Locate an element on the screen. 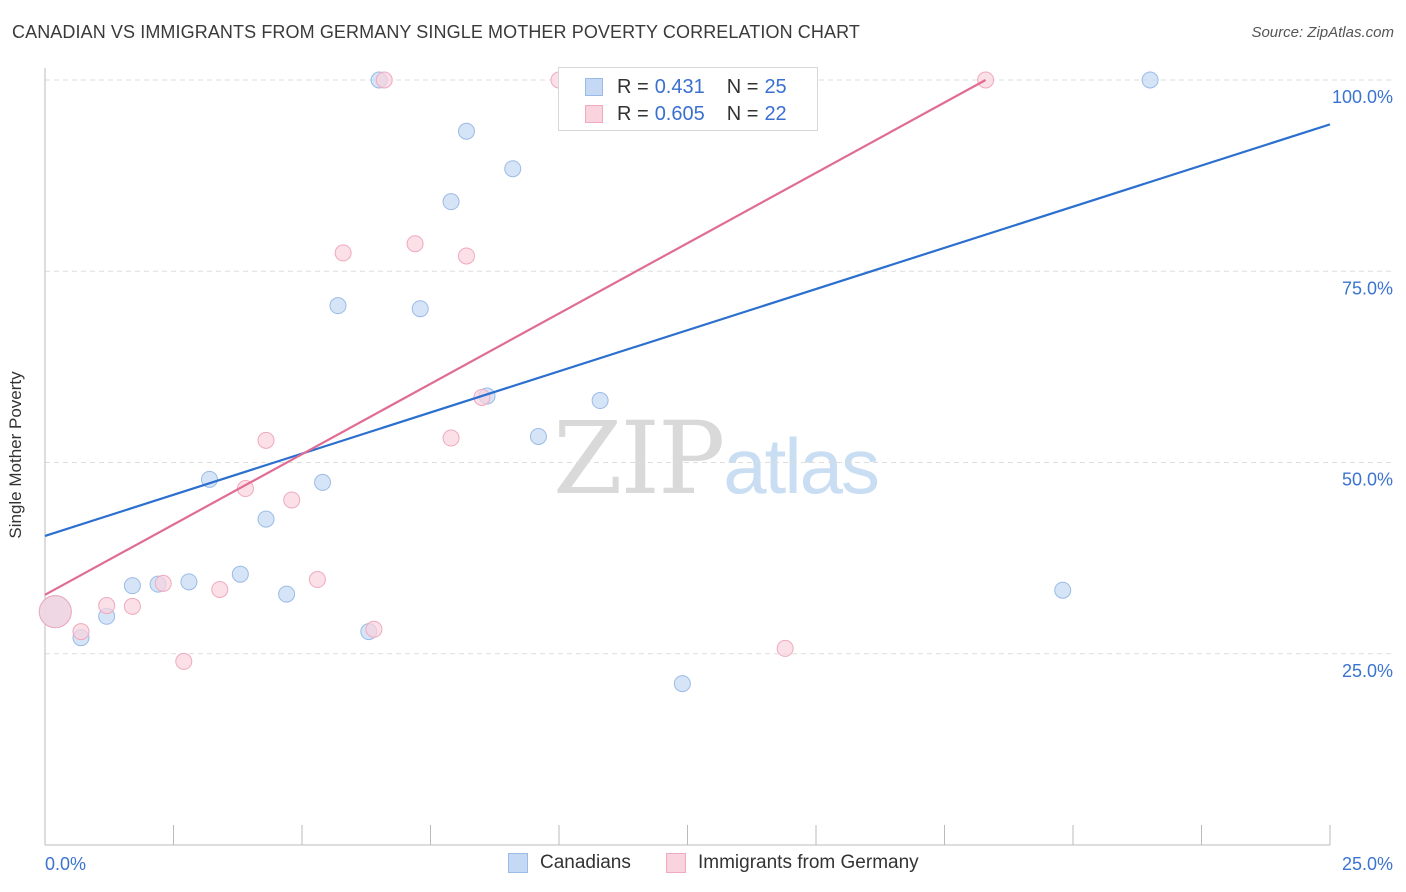 This screenshot has height=892, width=1406. y-tick-label: 50.0% is located at coordinates (1367, 480).